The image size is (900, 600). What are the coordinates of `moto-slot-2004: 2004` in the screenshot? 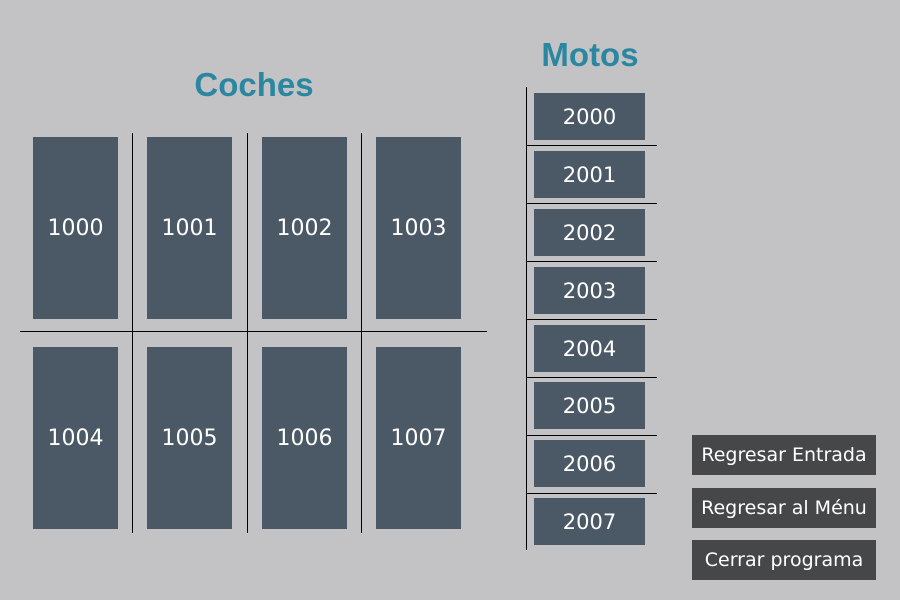 It's located at (589, 348).